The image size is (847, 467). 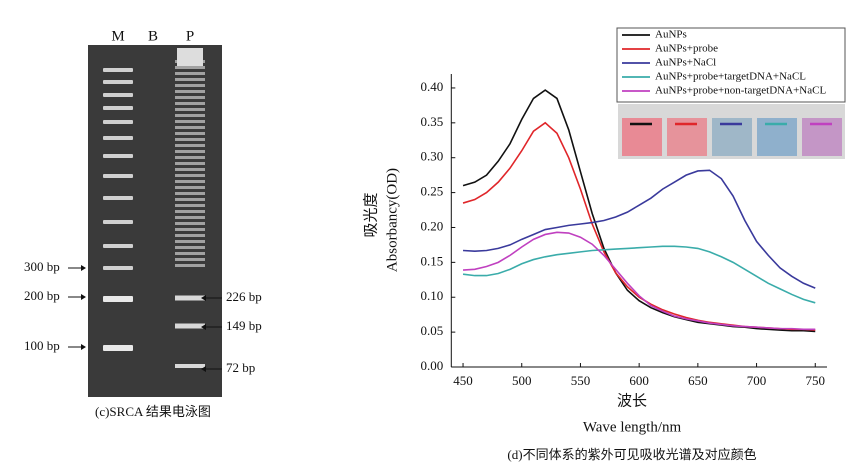 I want to click on x-axis-label-cn: 波长, so click(x=632, y=400).